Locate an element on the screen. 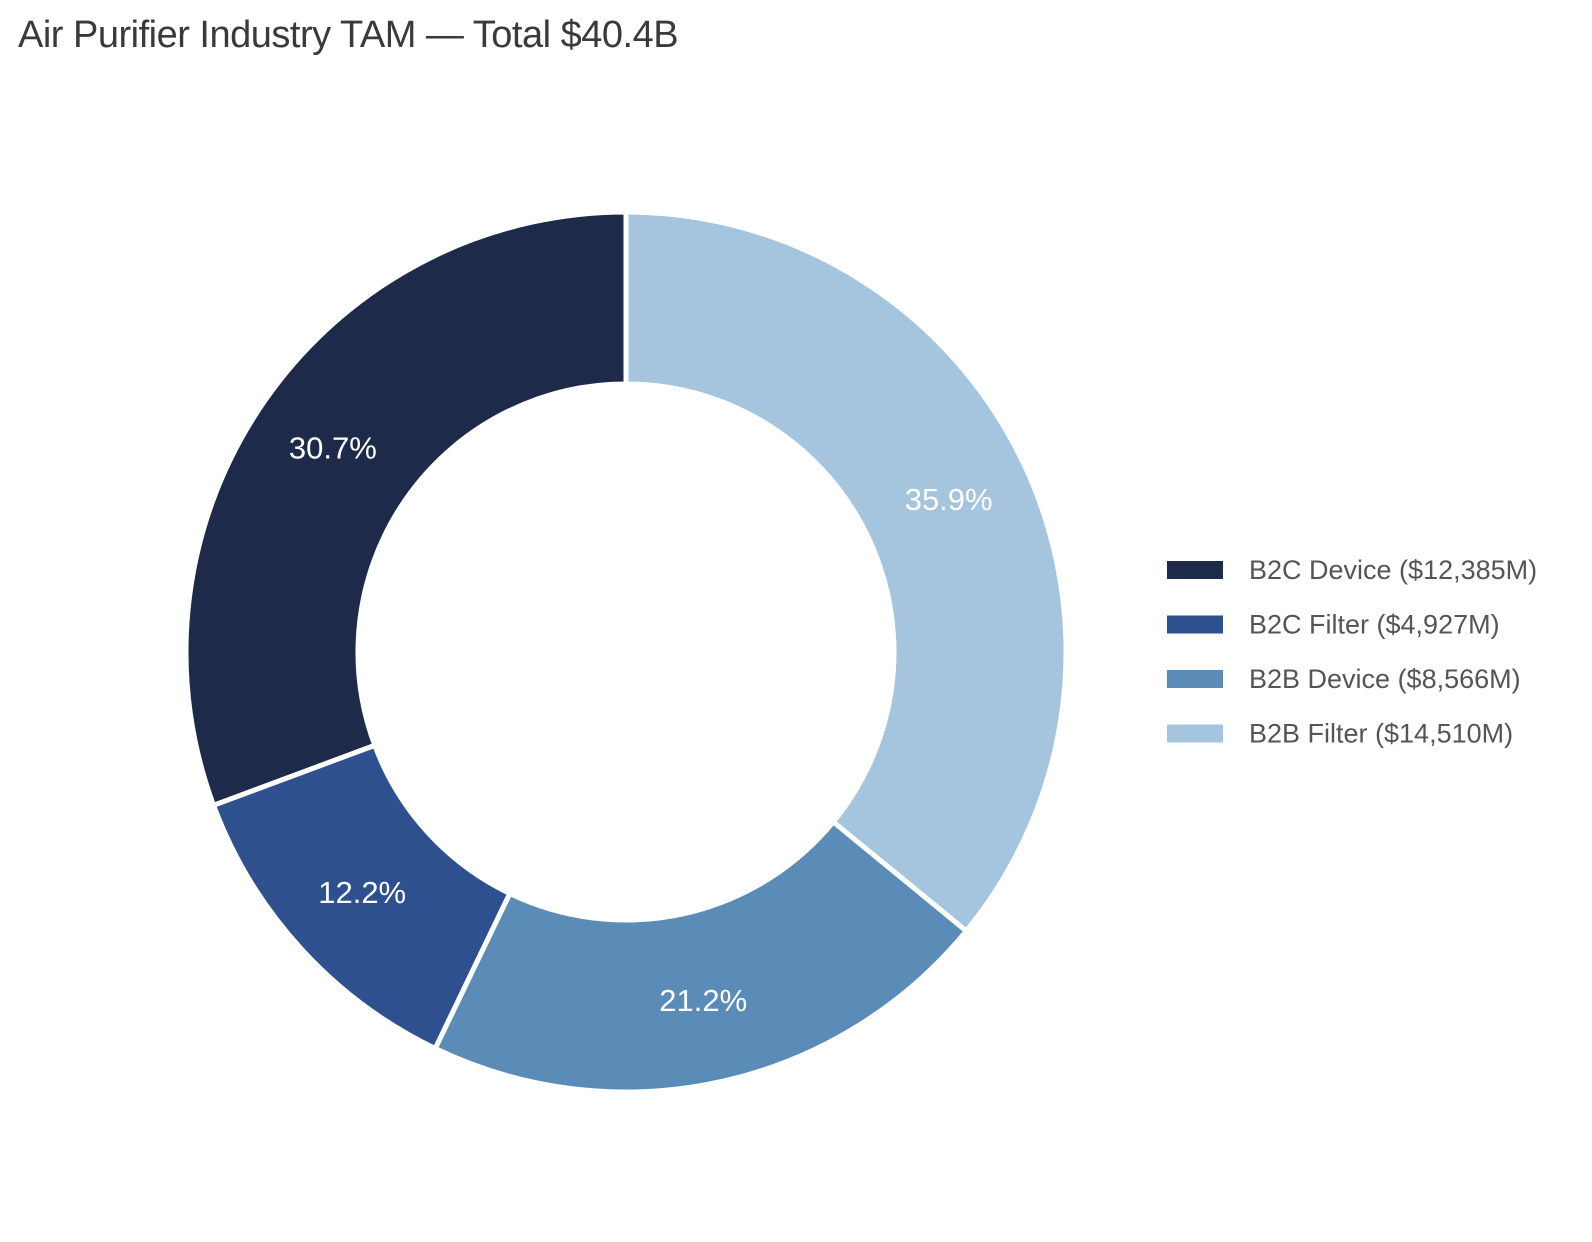 This screenshot has height=1242, width=1592. legend-item: B2C Filter ($4,927M) is located at coordinates (1333, 625).